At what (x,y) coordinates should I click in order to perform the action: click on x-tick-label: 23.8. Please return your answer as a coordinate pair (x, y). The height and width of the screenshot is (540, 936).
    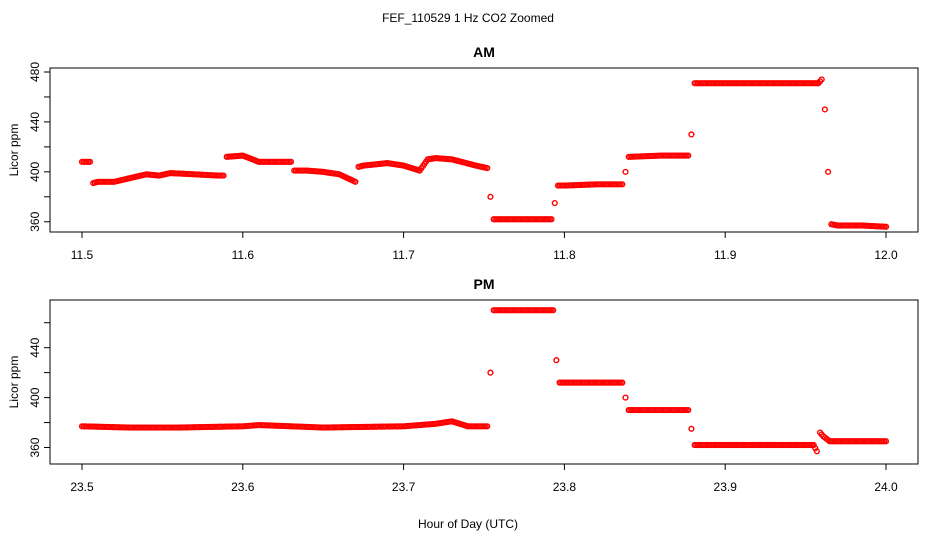
    Looking at the image, I should click on (565, 487).